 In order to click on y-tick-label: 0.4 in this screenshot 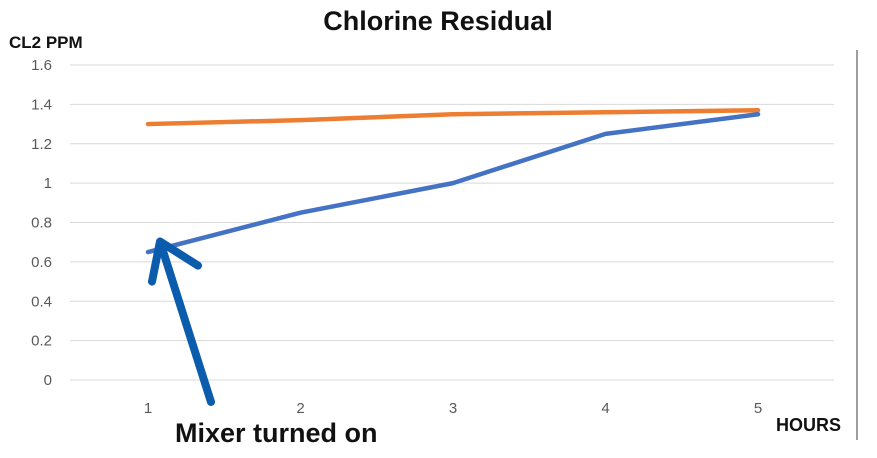, I will do `click(41, 301)`.